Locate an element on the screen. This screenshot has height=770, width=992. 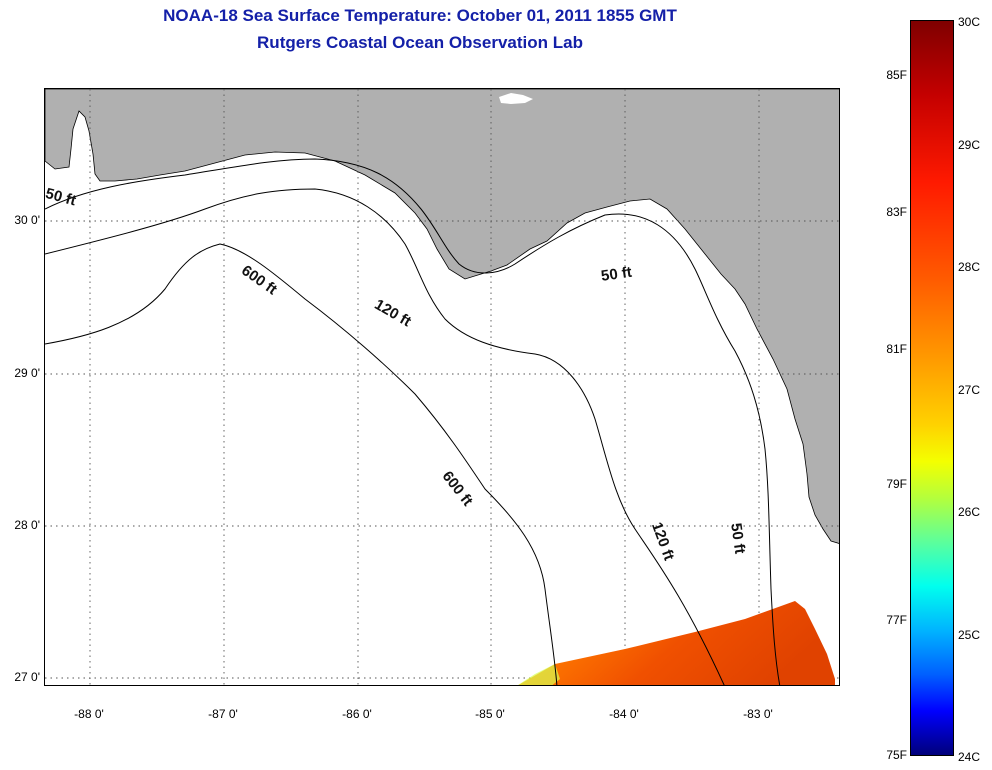
colorbar-c-label: 29C is located at coordinates (969, 145).